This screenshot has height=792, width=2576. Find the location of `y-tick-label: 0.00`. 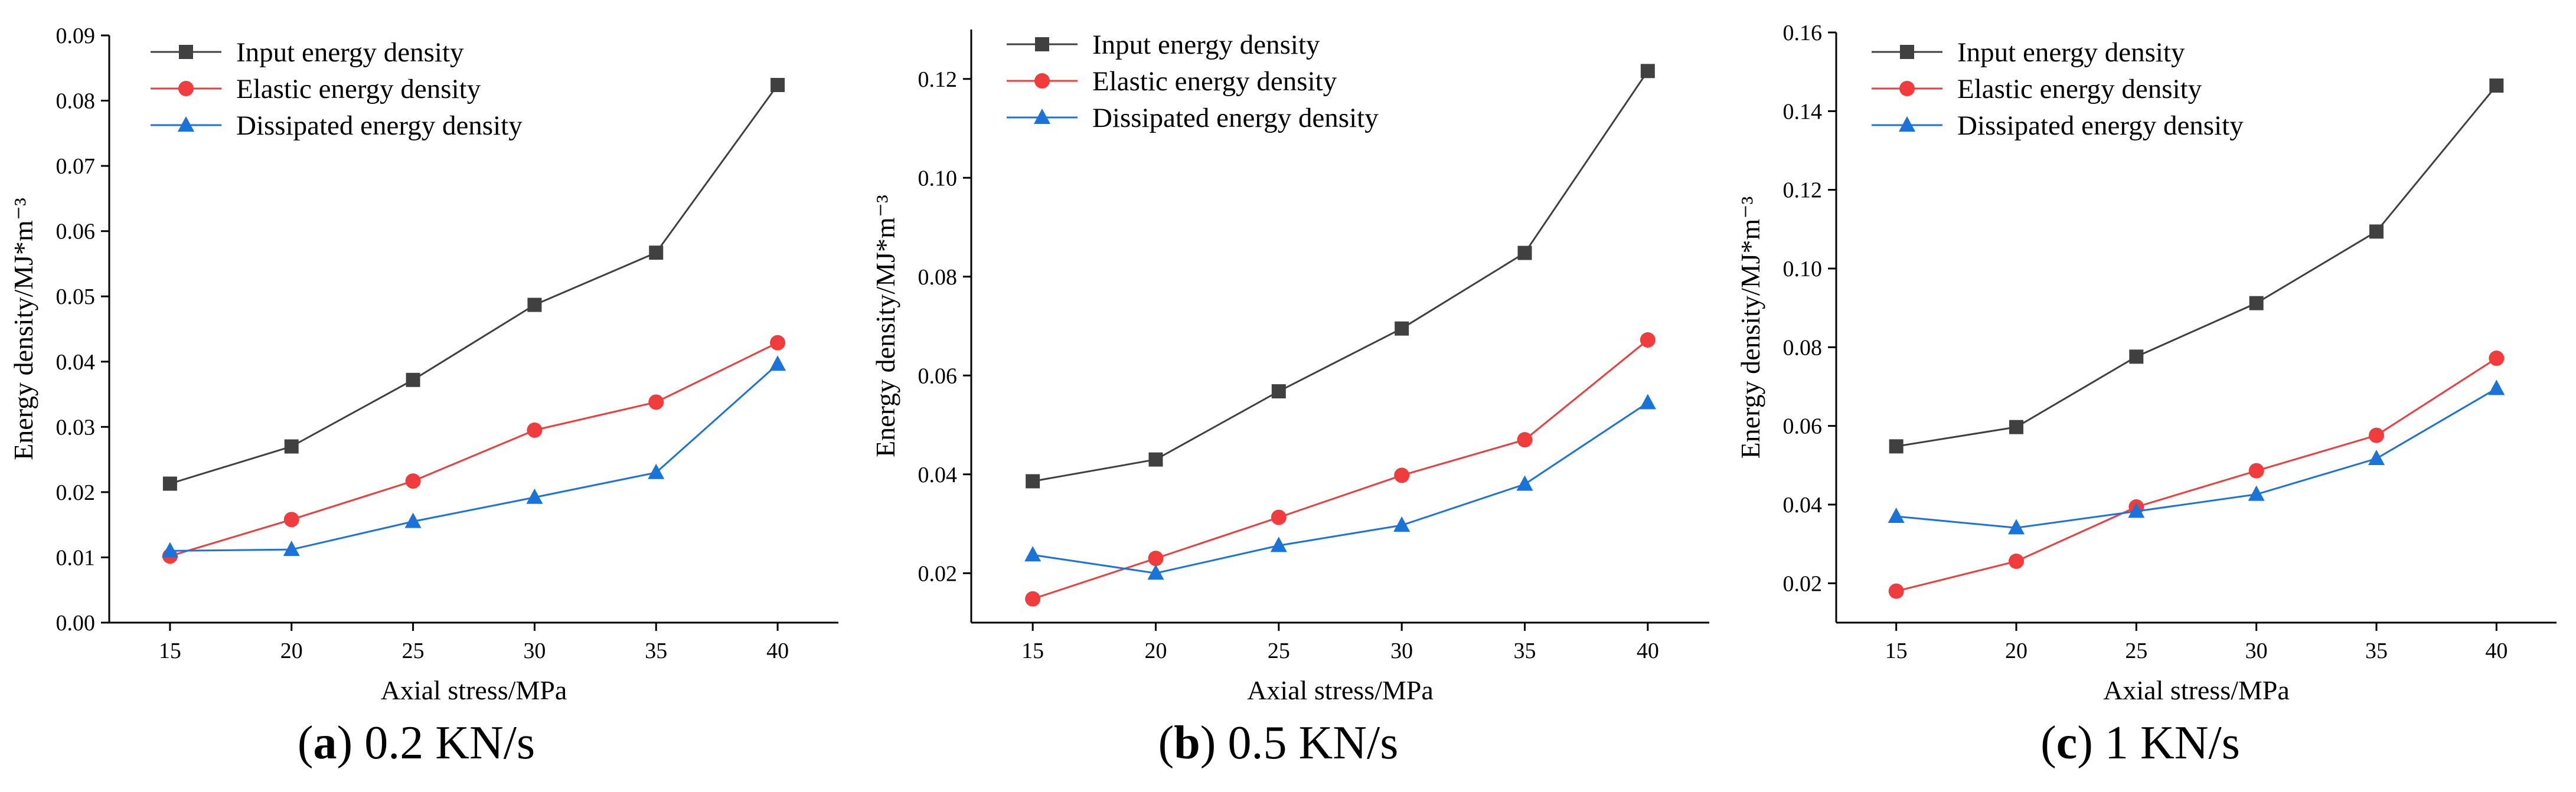

y-tick-label: 0.00 is located at coordinates (76, 623).